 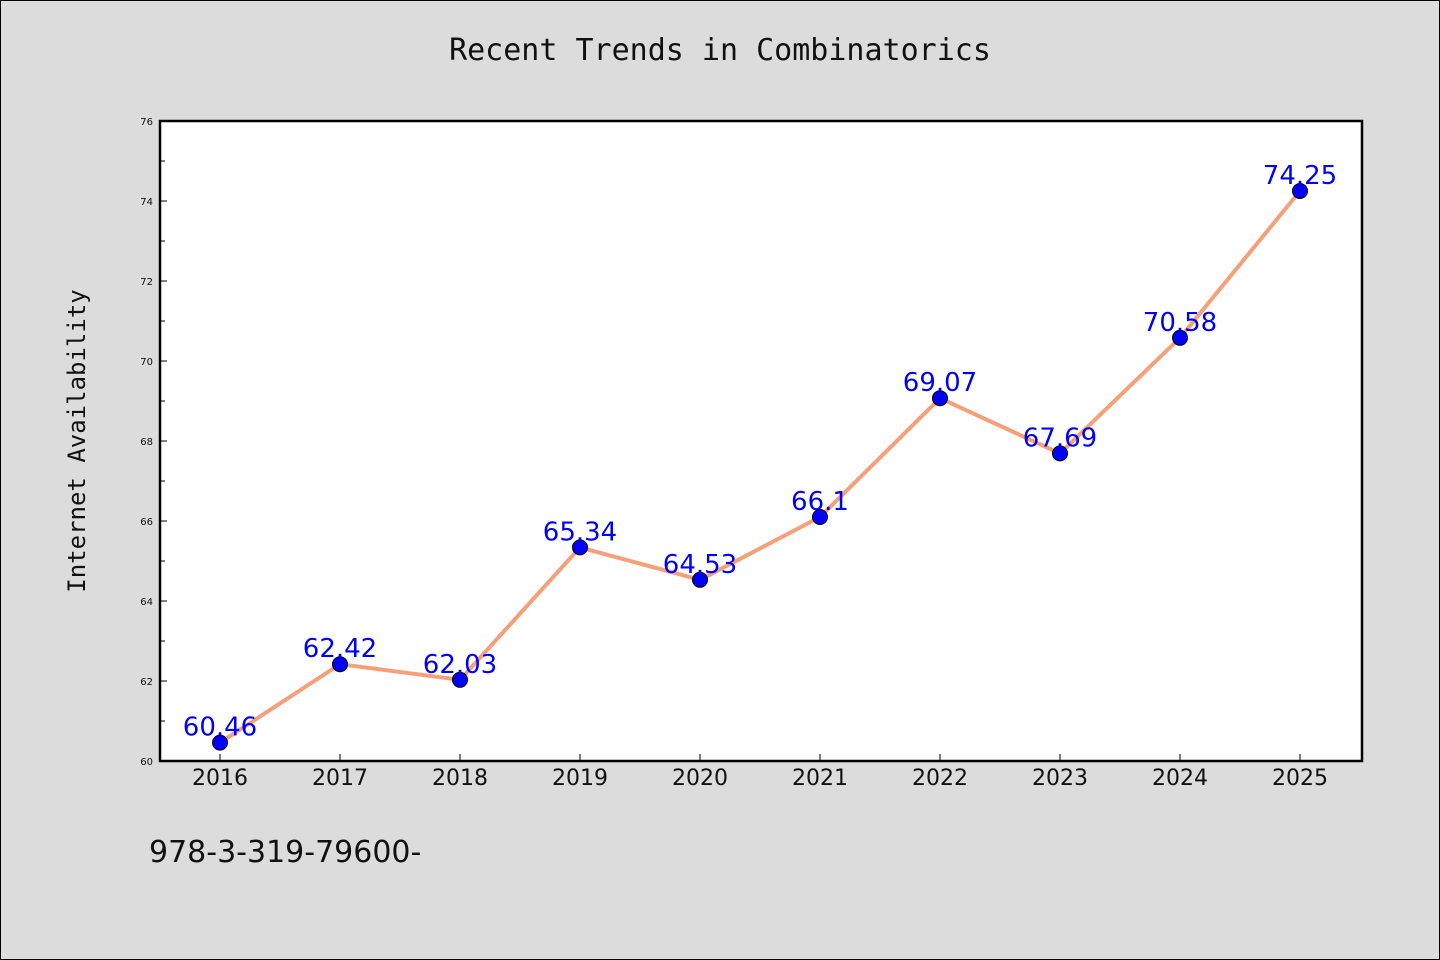 I want to click on y-tick-label: 62, so click(x=146, y=682).